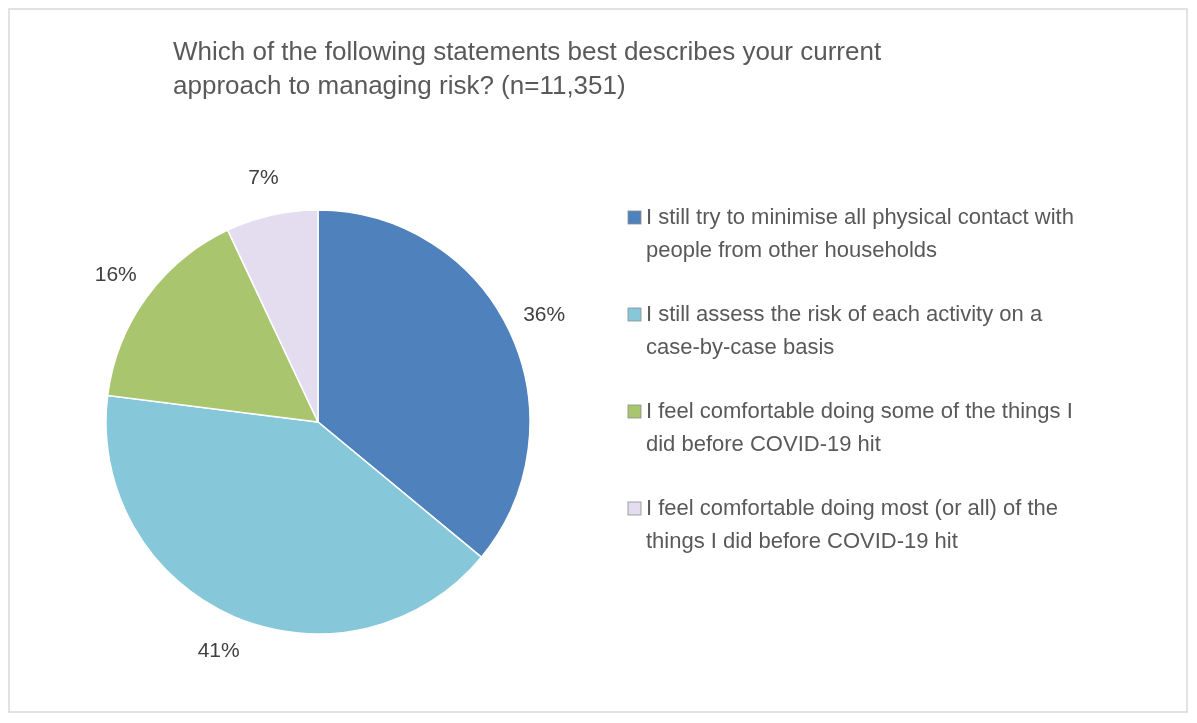 Image resolution: width=1197 pixels, height=723 pixels. What do you see at coordinates (859, 426) in the screenshot?
I see `legend-label: I feel comfortable doing some of the things I did before COVID-19 hit` at bounding box center [859, 426].